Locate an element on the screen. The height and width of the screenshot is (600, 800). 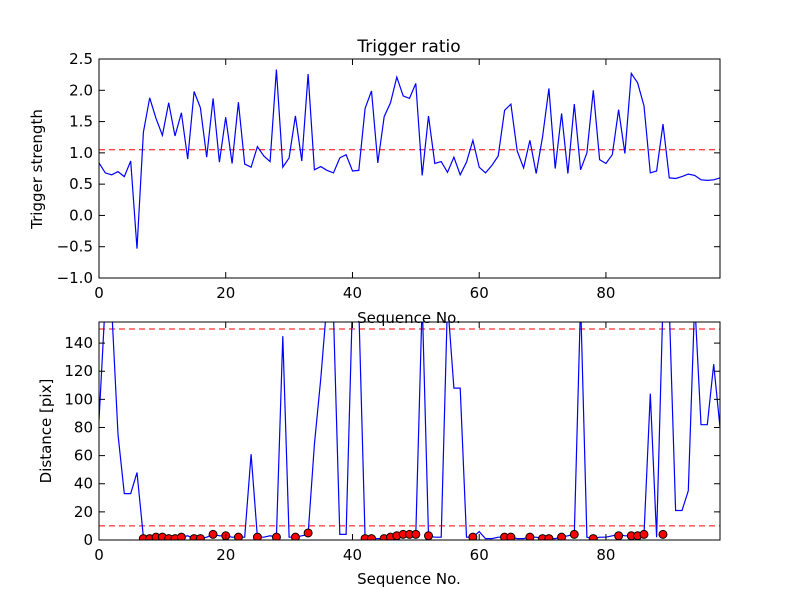
bottom-y-tick-label: 20 is located at coordinates (83, 512).